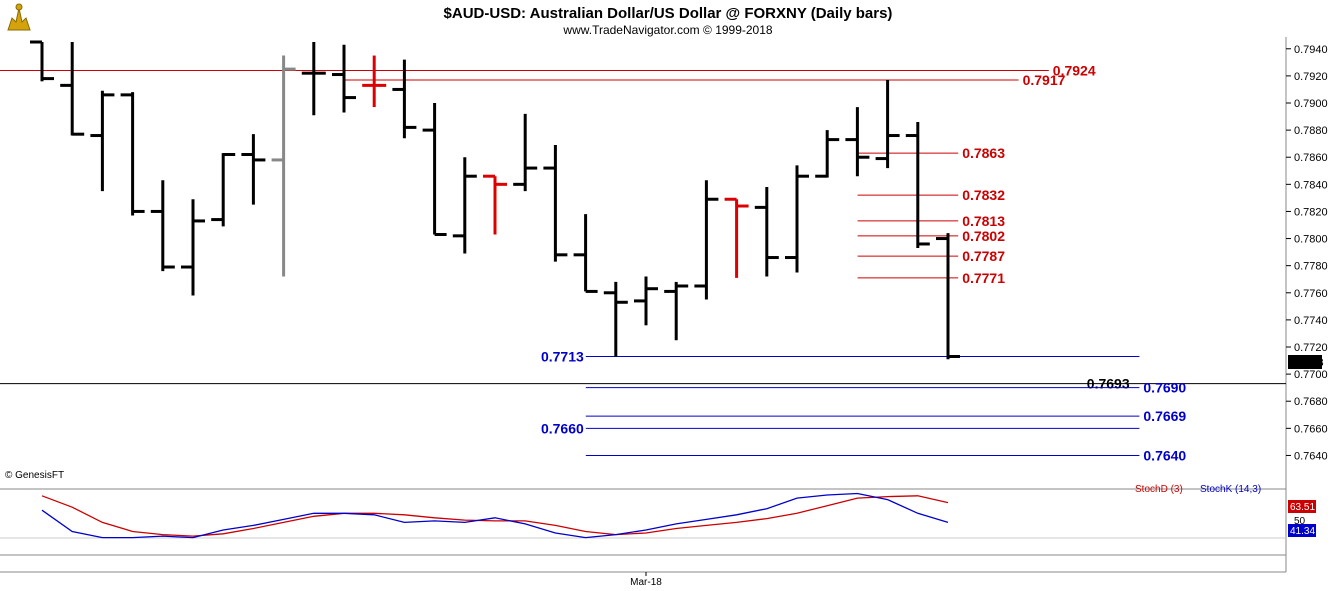 The height and width of the screenshot is (591, 1336). Describe the element at coordinates (667, 30) in the screenshot. I see `chart-subtitle: www.TradeNavigator.com © 1999-2018` at that location.